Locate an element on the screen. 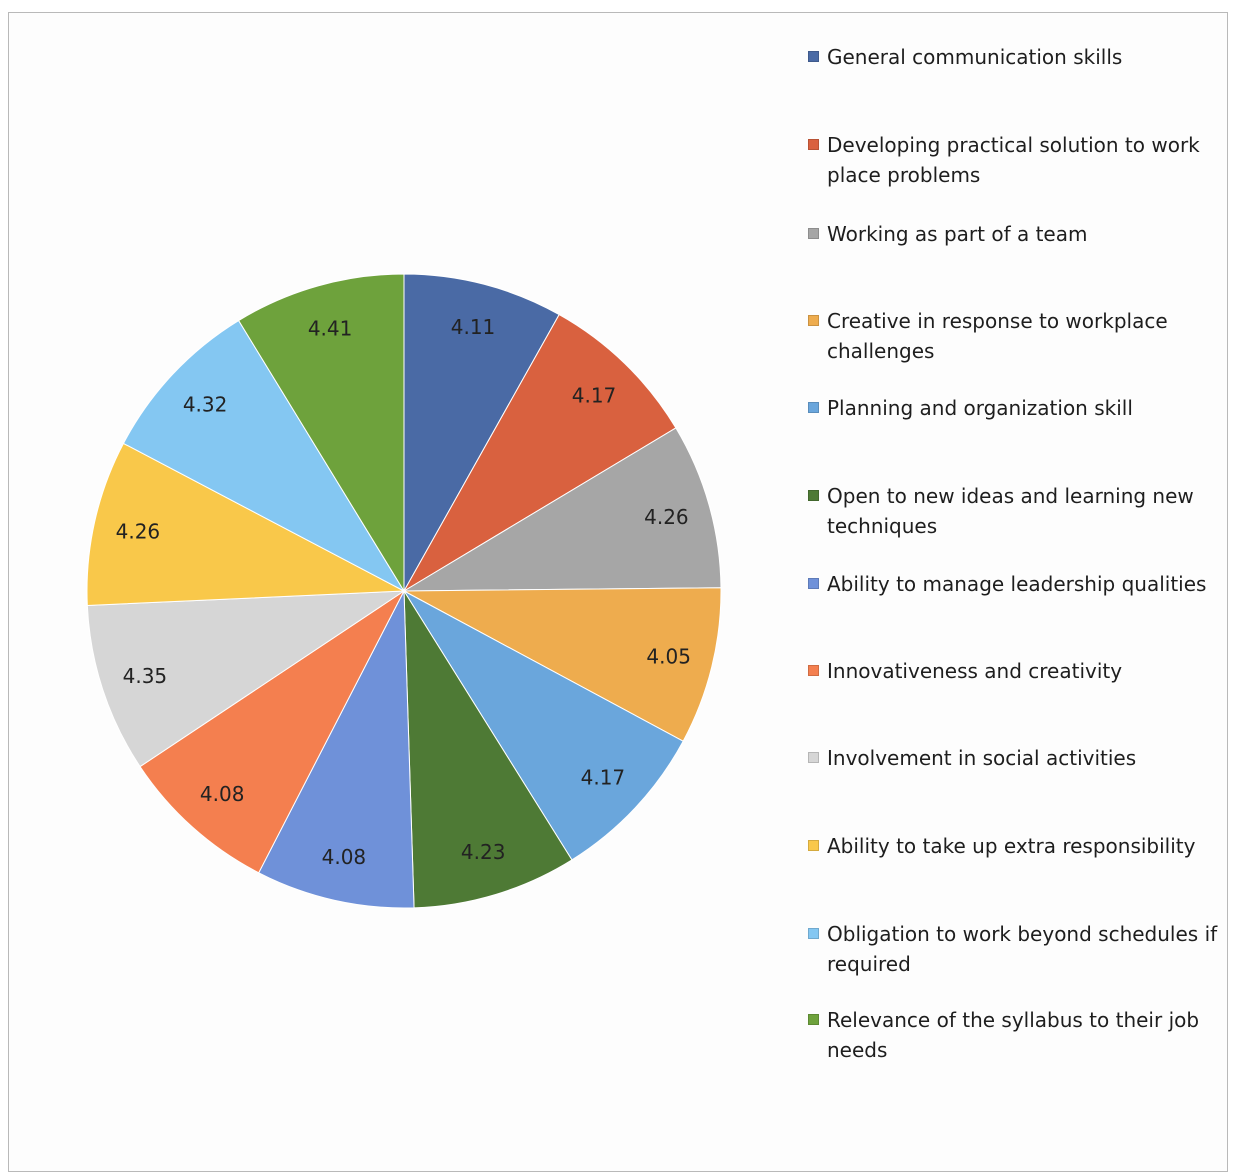 This screenshot has width=1233, height=1172. legend-label: Working as part of a team is located at coordinates (957, 234).